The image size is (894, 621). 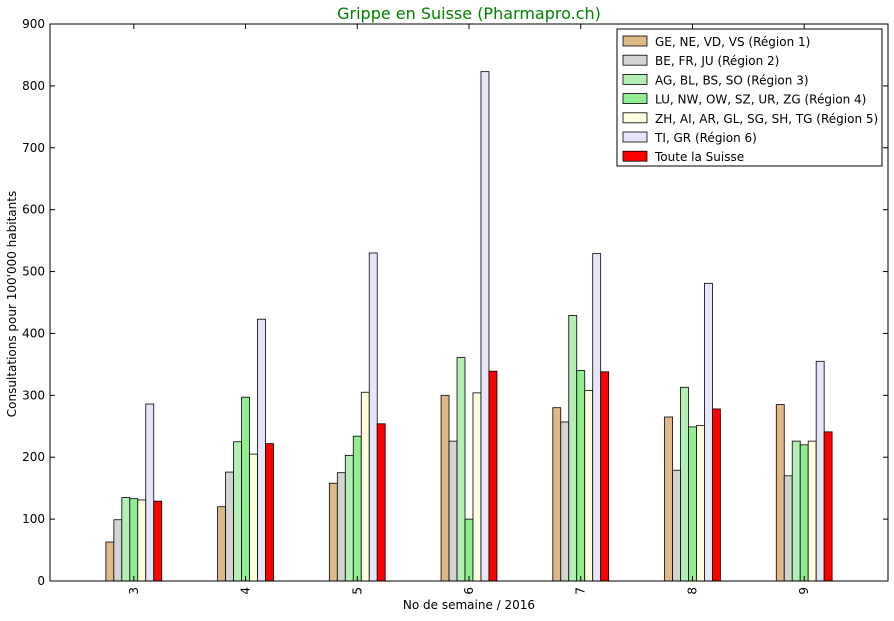 What do you see at coordinates (33, 210) in the screenshot?
I see `y-tick-label: 600` at bounding box center [33, 210].